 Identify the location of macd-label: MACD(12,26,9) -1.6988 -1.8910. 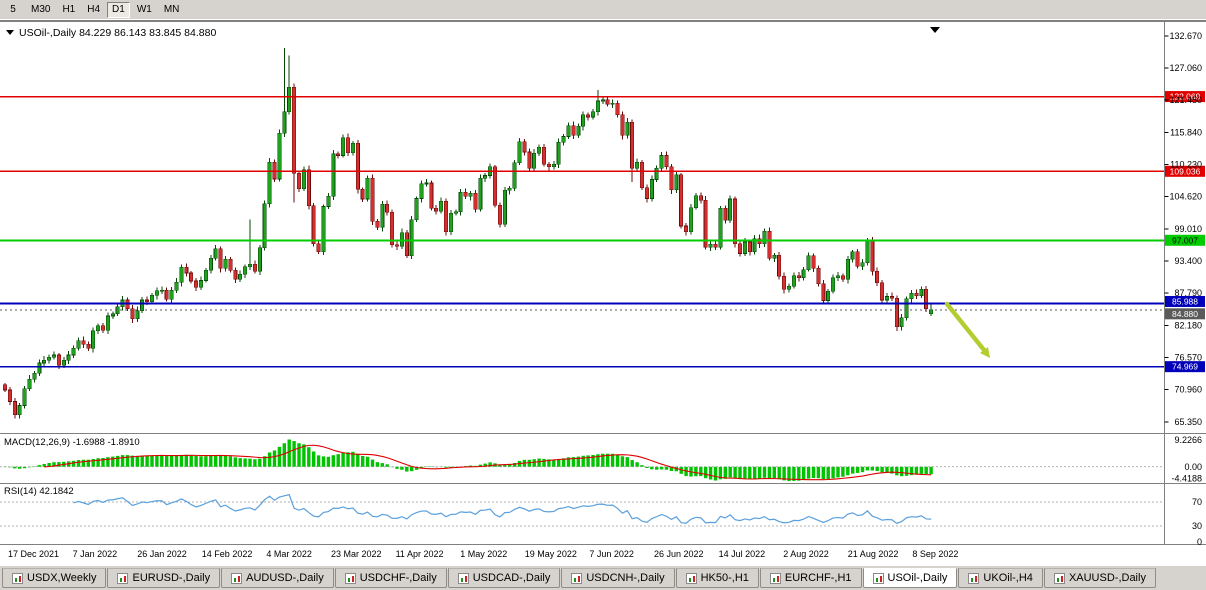
(72, 442).